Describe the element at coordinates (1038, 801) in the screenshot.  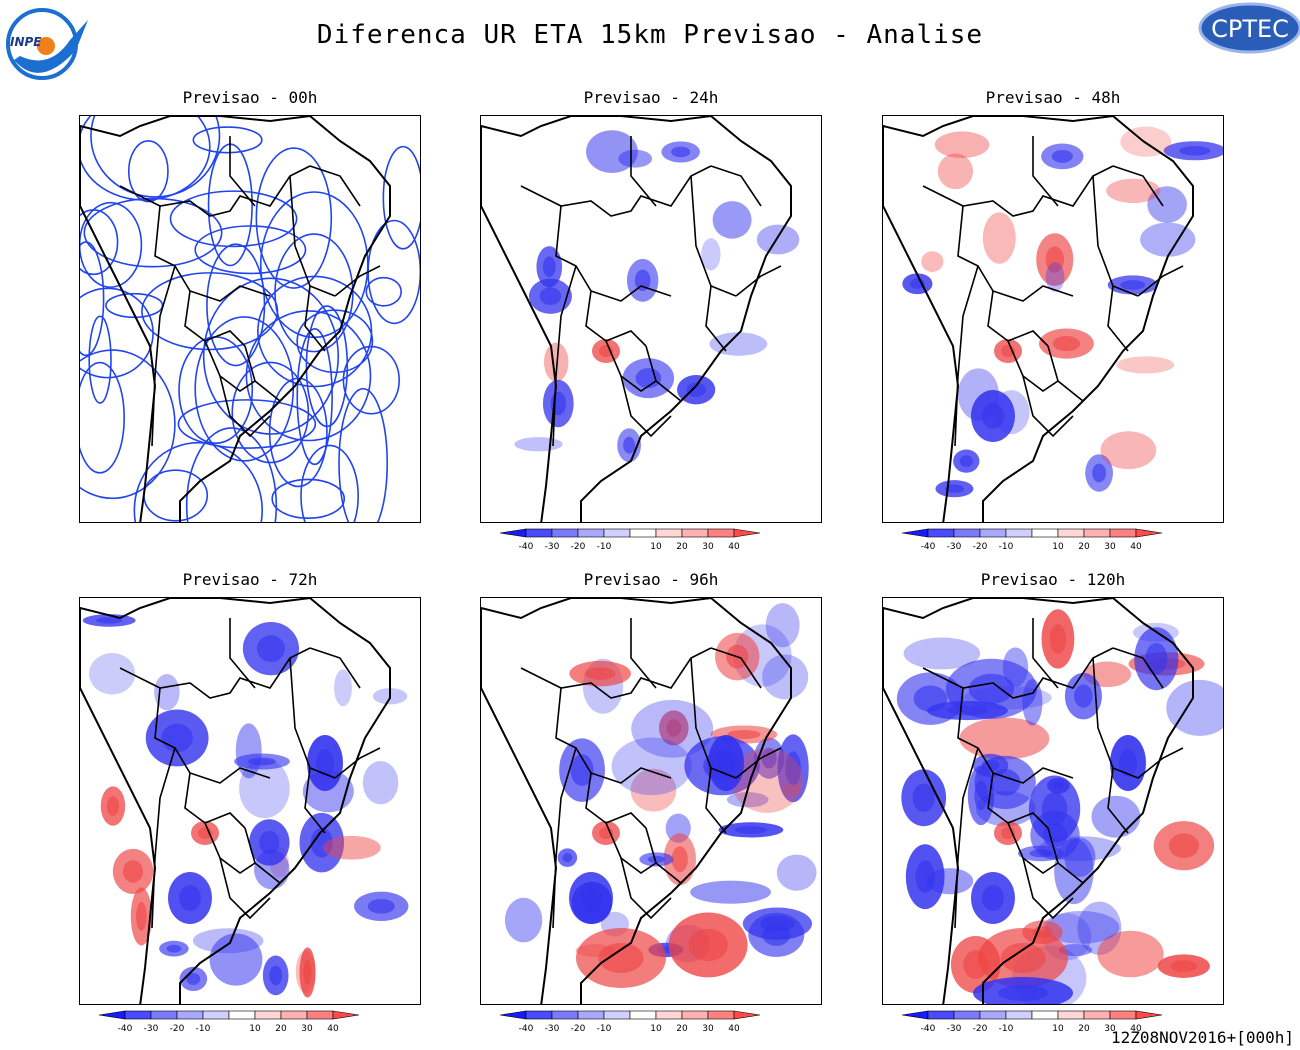
I see `coastline` at that location.